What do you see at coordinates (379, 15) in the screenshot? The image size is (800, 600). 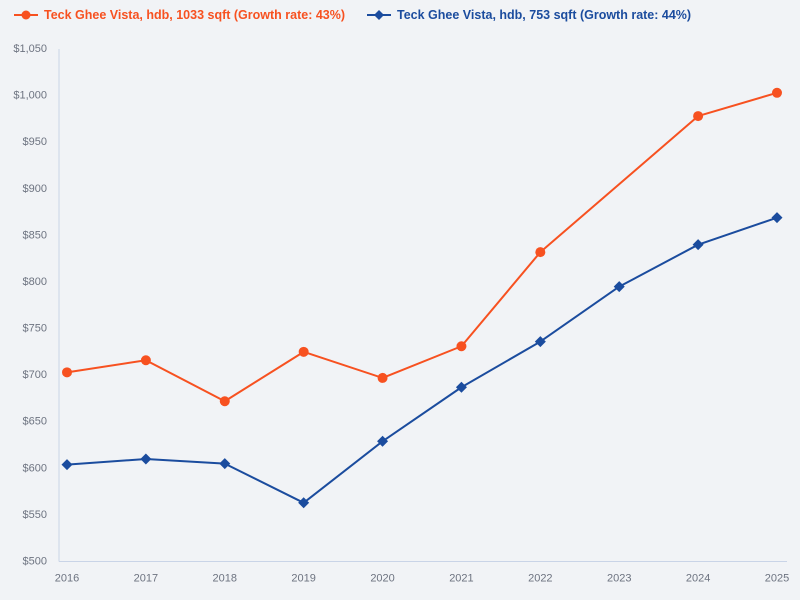 I see `diamond-marker-icon` at bounding box center [379, 15].